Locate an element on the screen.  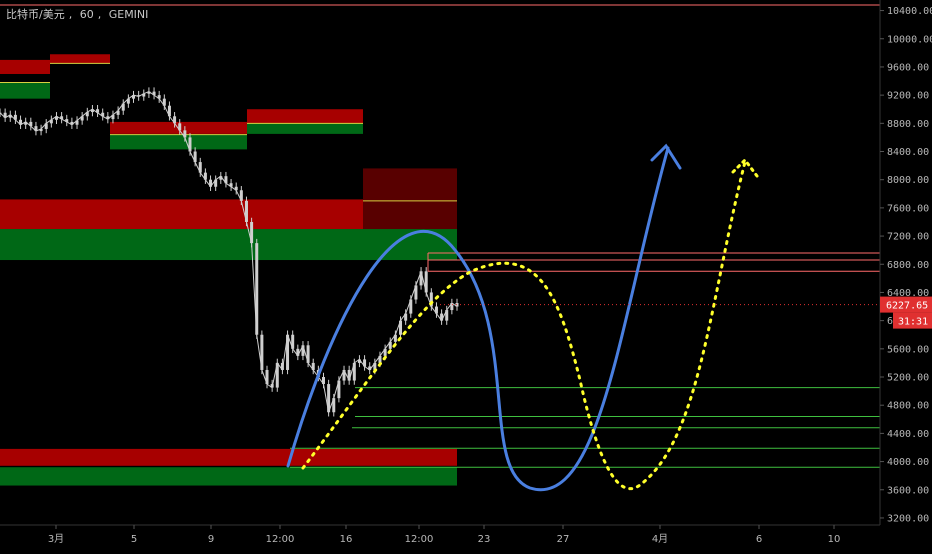
y-tick-label: 6400.00 is located at coordinates (908, 293).